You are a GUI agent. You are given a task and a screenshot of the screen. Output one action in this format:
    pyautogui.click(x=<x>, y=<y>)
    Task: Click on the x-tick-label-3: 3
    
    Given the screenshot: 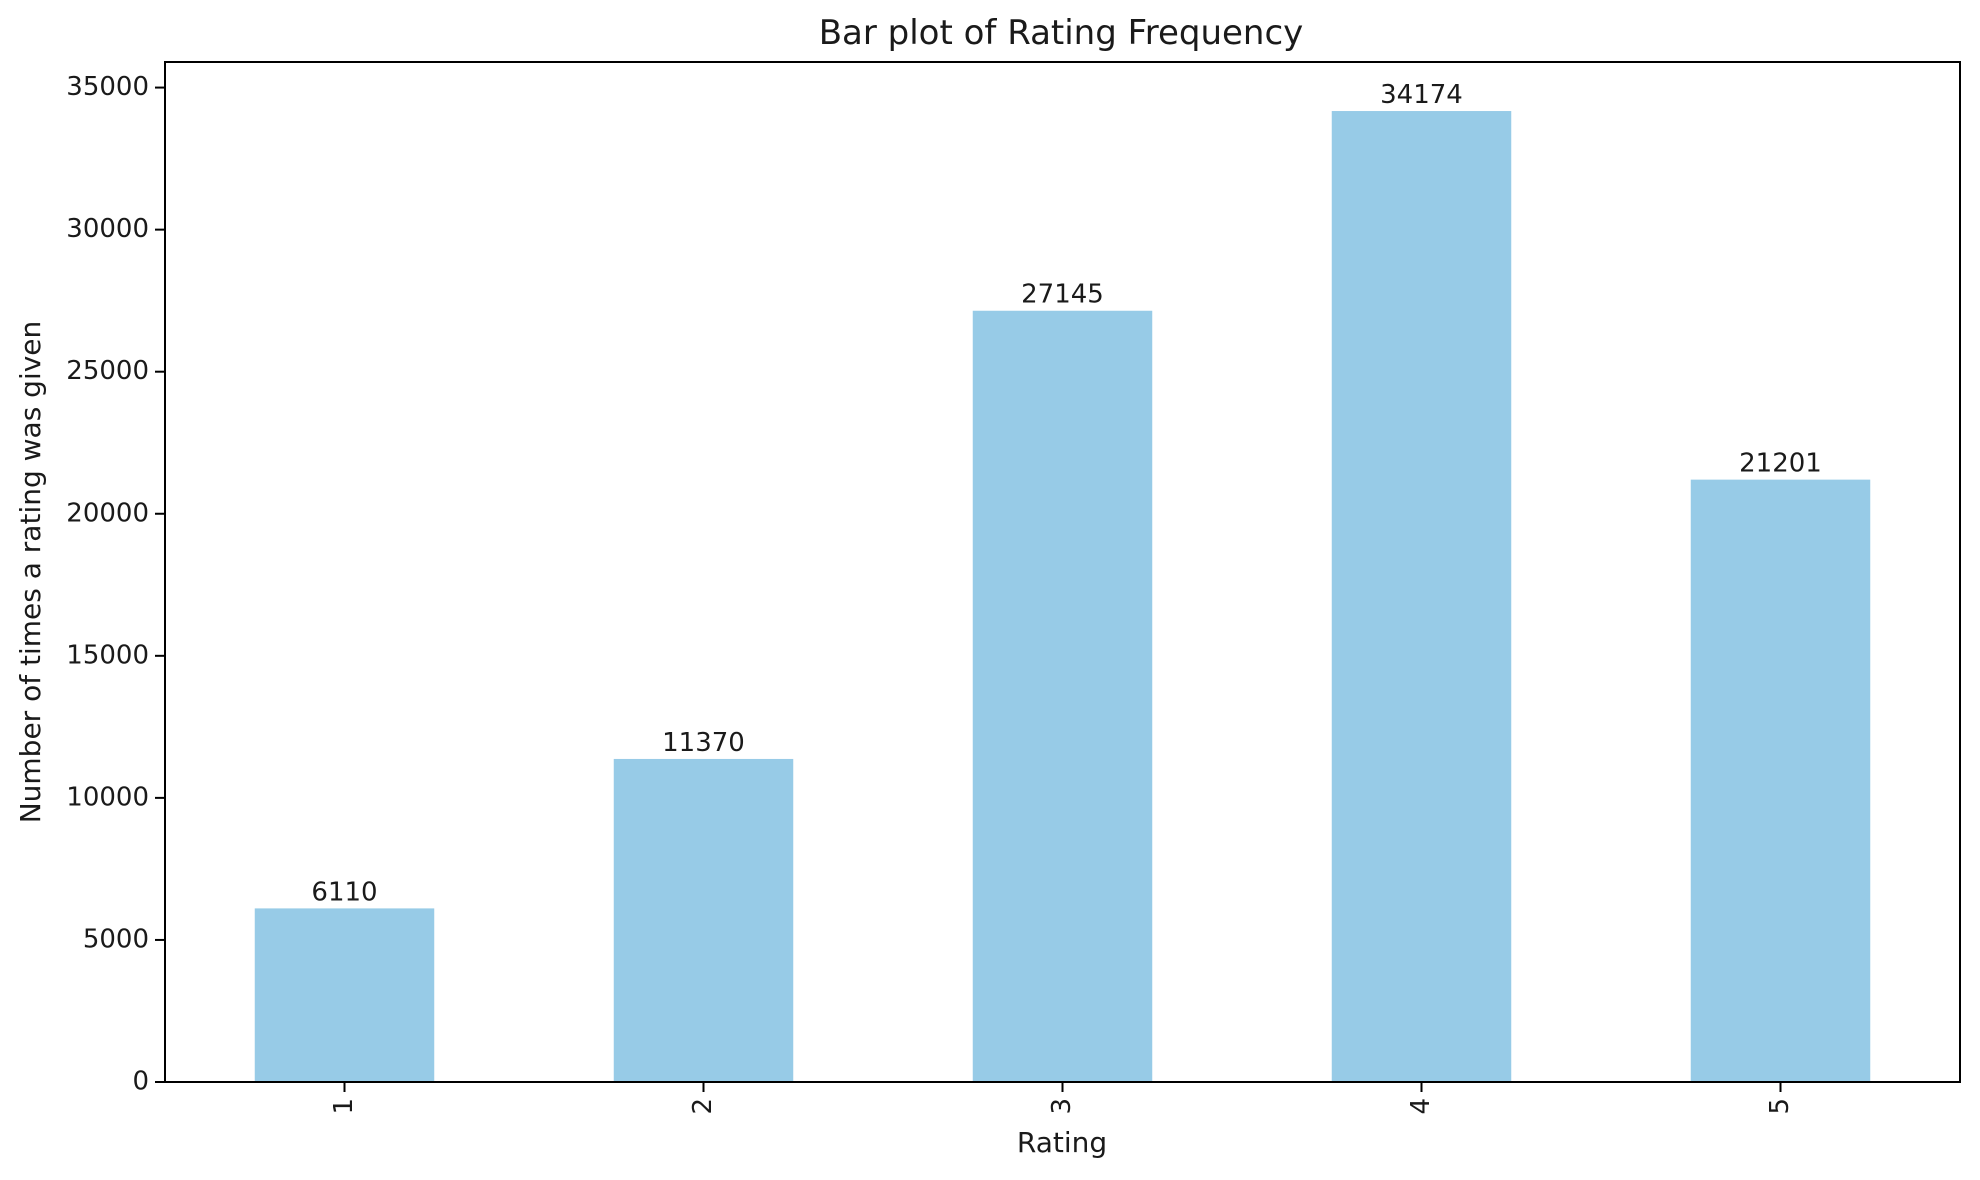 What is the action you would take?
    pyautogui.click(x=1062, y=1106)
    